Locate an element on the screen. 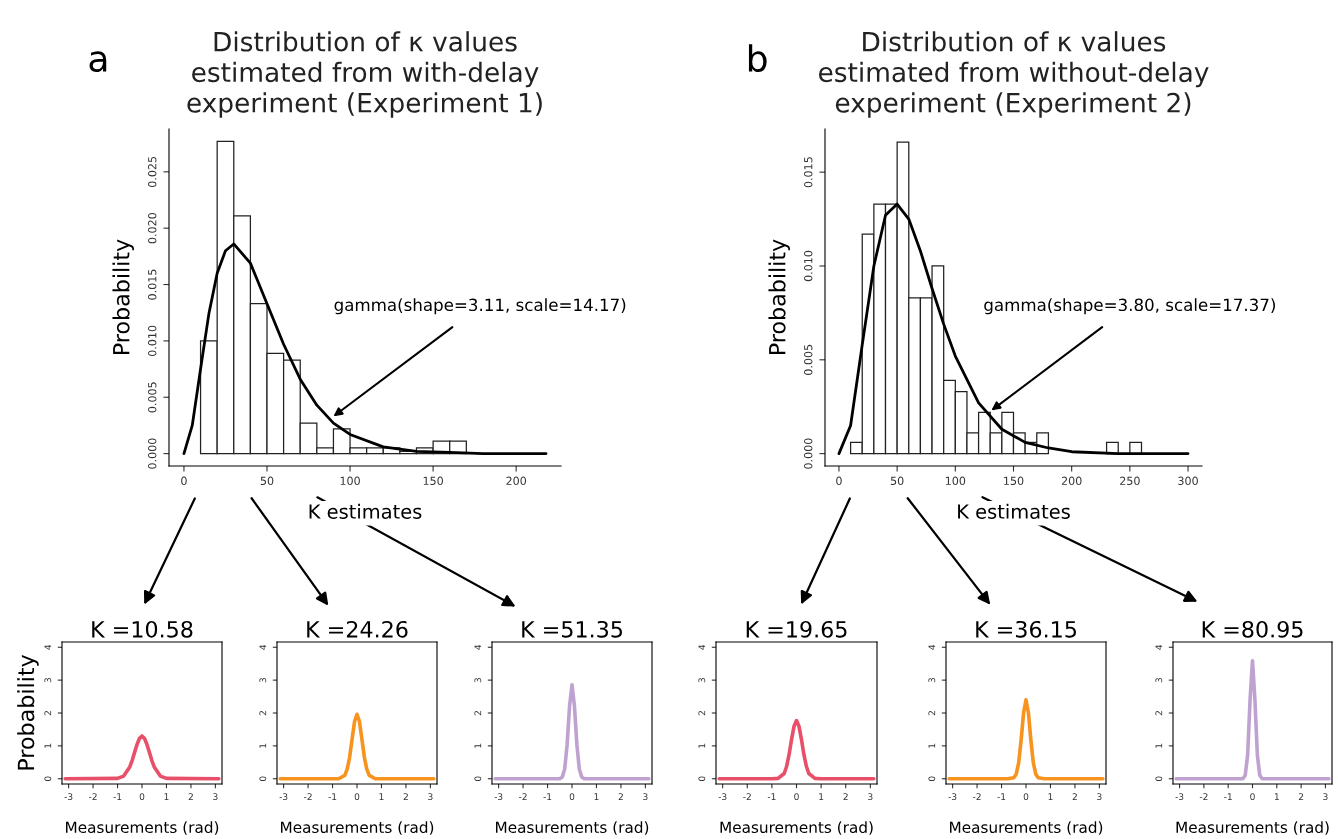  x-tick-label: 200 is located at coordinates (1071, 481).